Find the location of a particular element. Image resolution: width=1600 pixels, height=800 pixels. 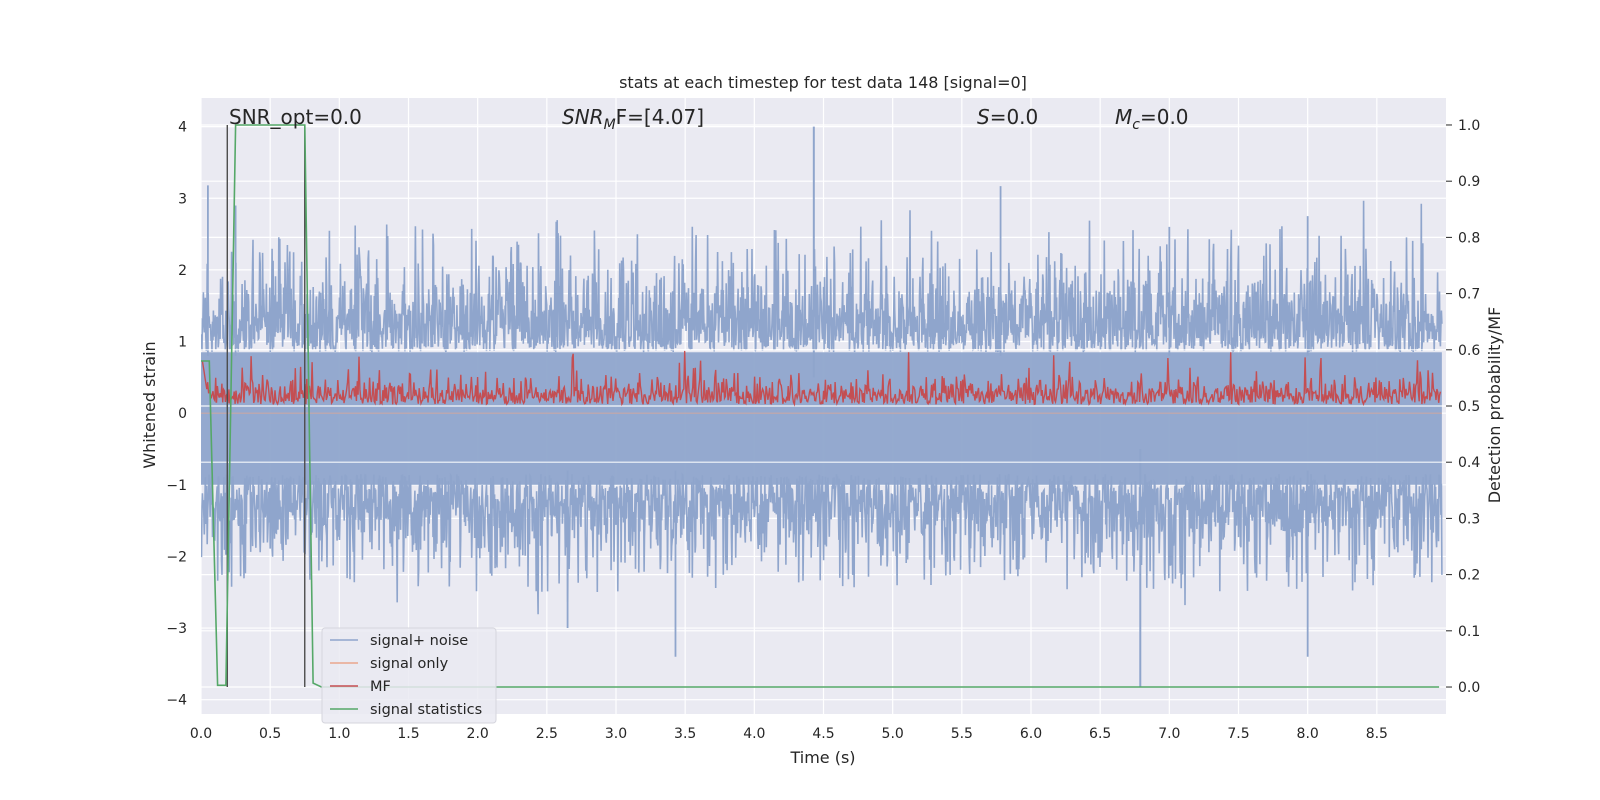

annotation-snr-mf: SNRMF=[4.07] is located at coordinates (633, 119).